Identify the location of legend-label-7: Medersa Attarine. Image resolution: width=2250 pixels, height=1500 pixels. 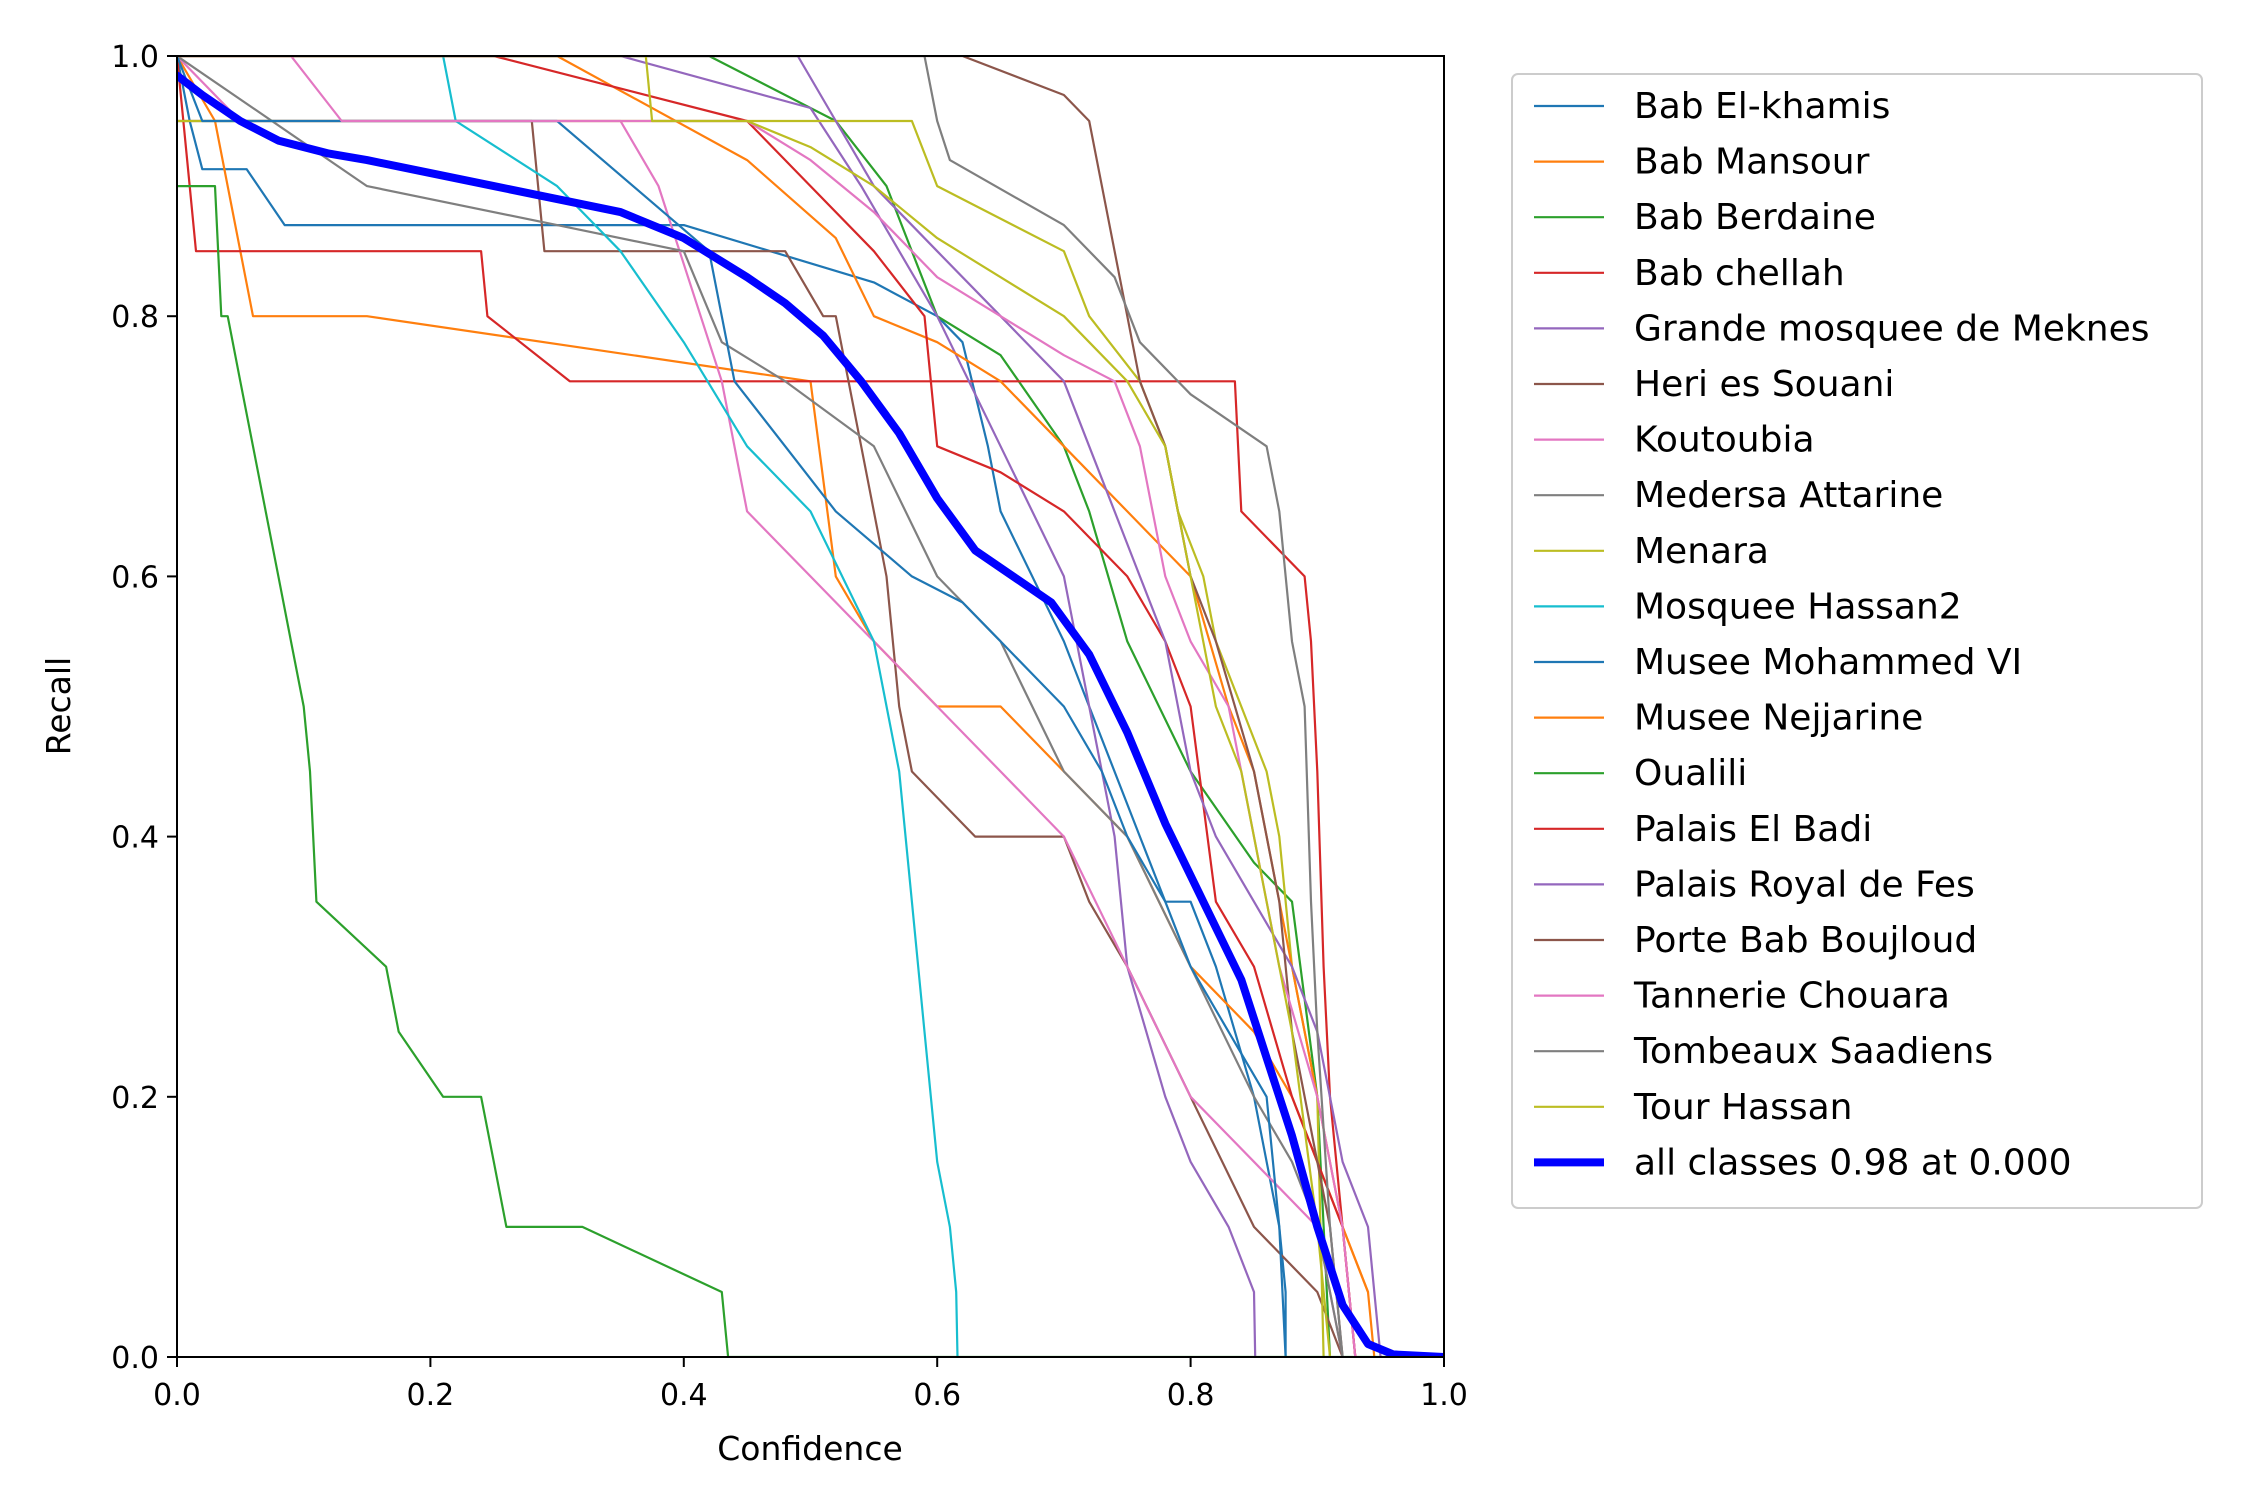
(1788, 495).